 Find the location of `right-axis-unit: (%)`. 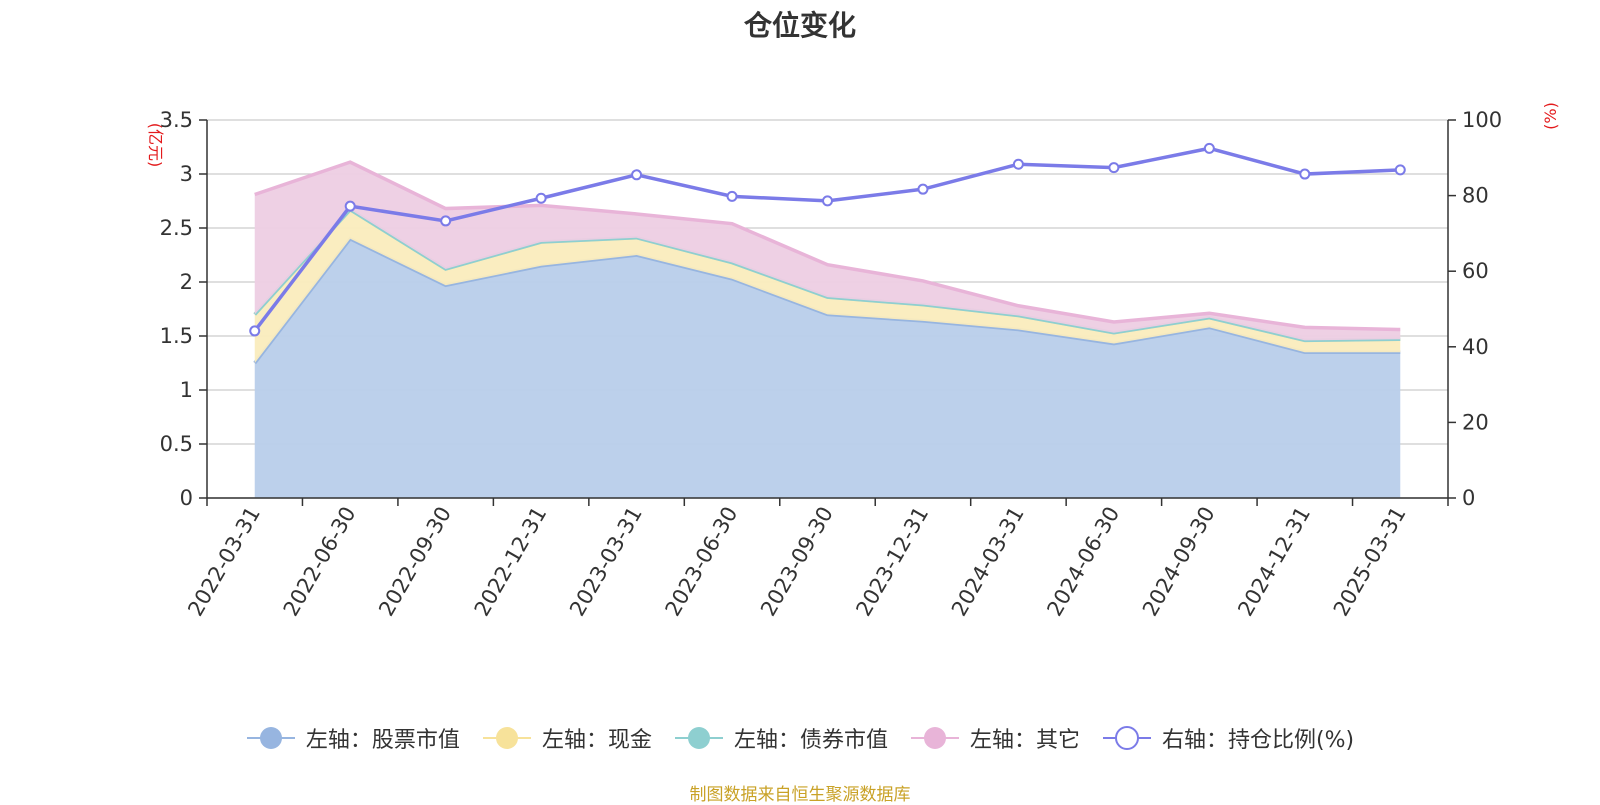

right-axis-unit: (%) is located at coordinates (1550, 116).